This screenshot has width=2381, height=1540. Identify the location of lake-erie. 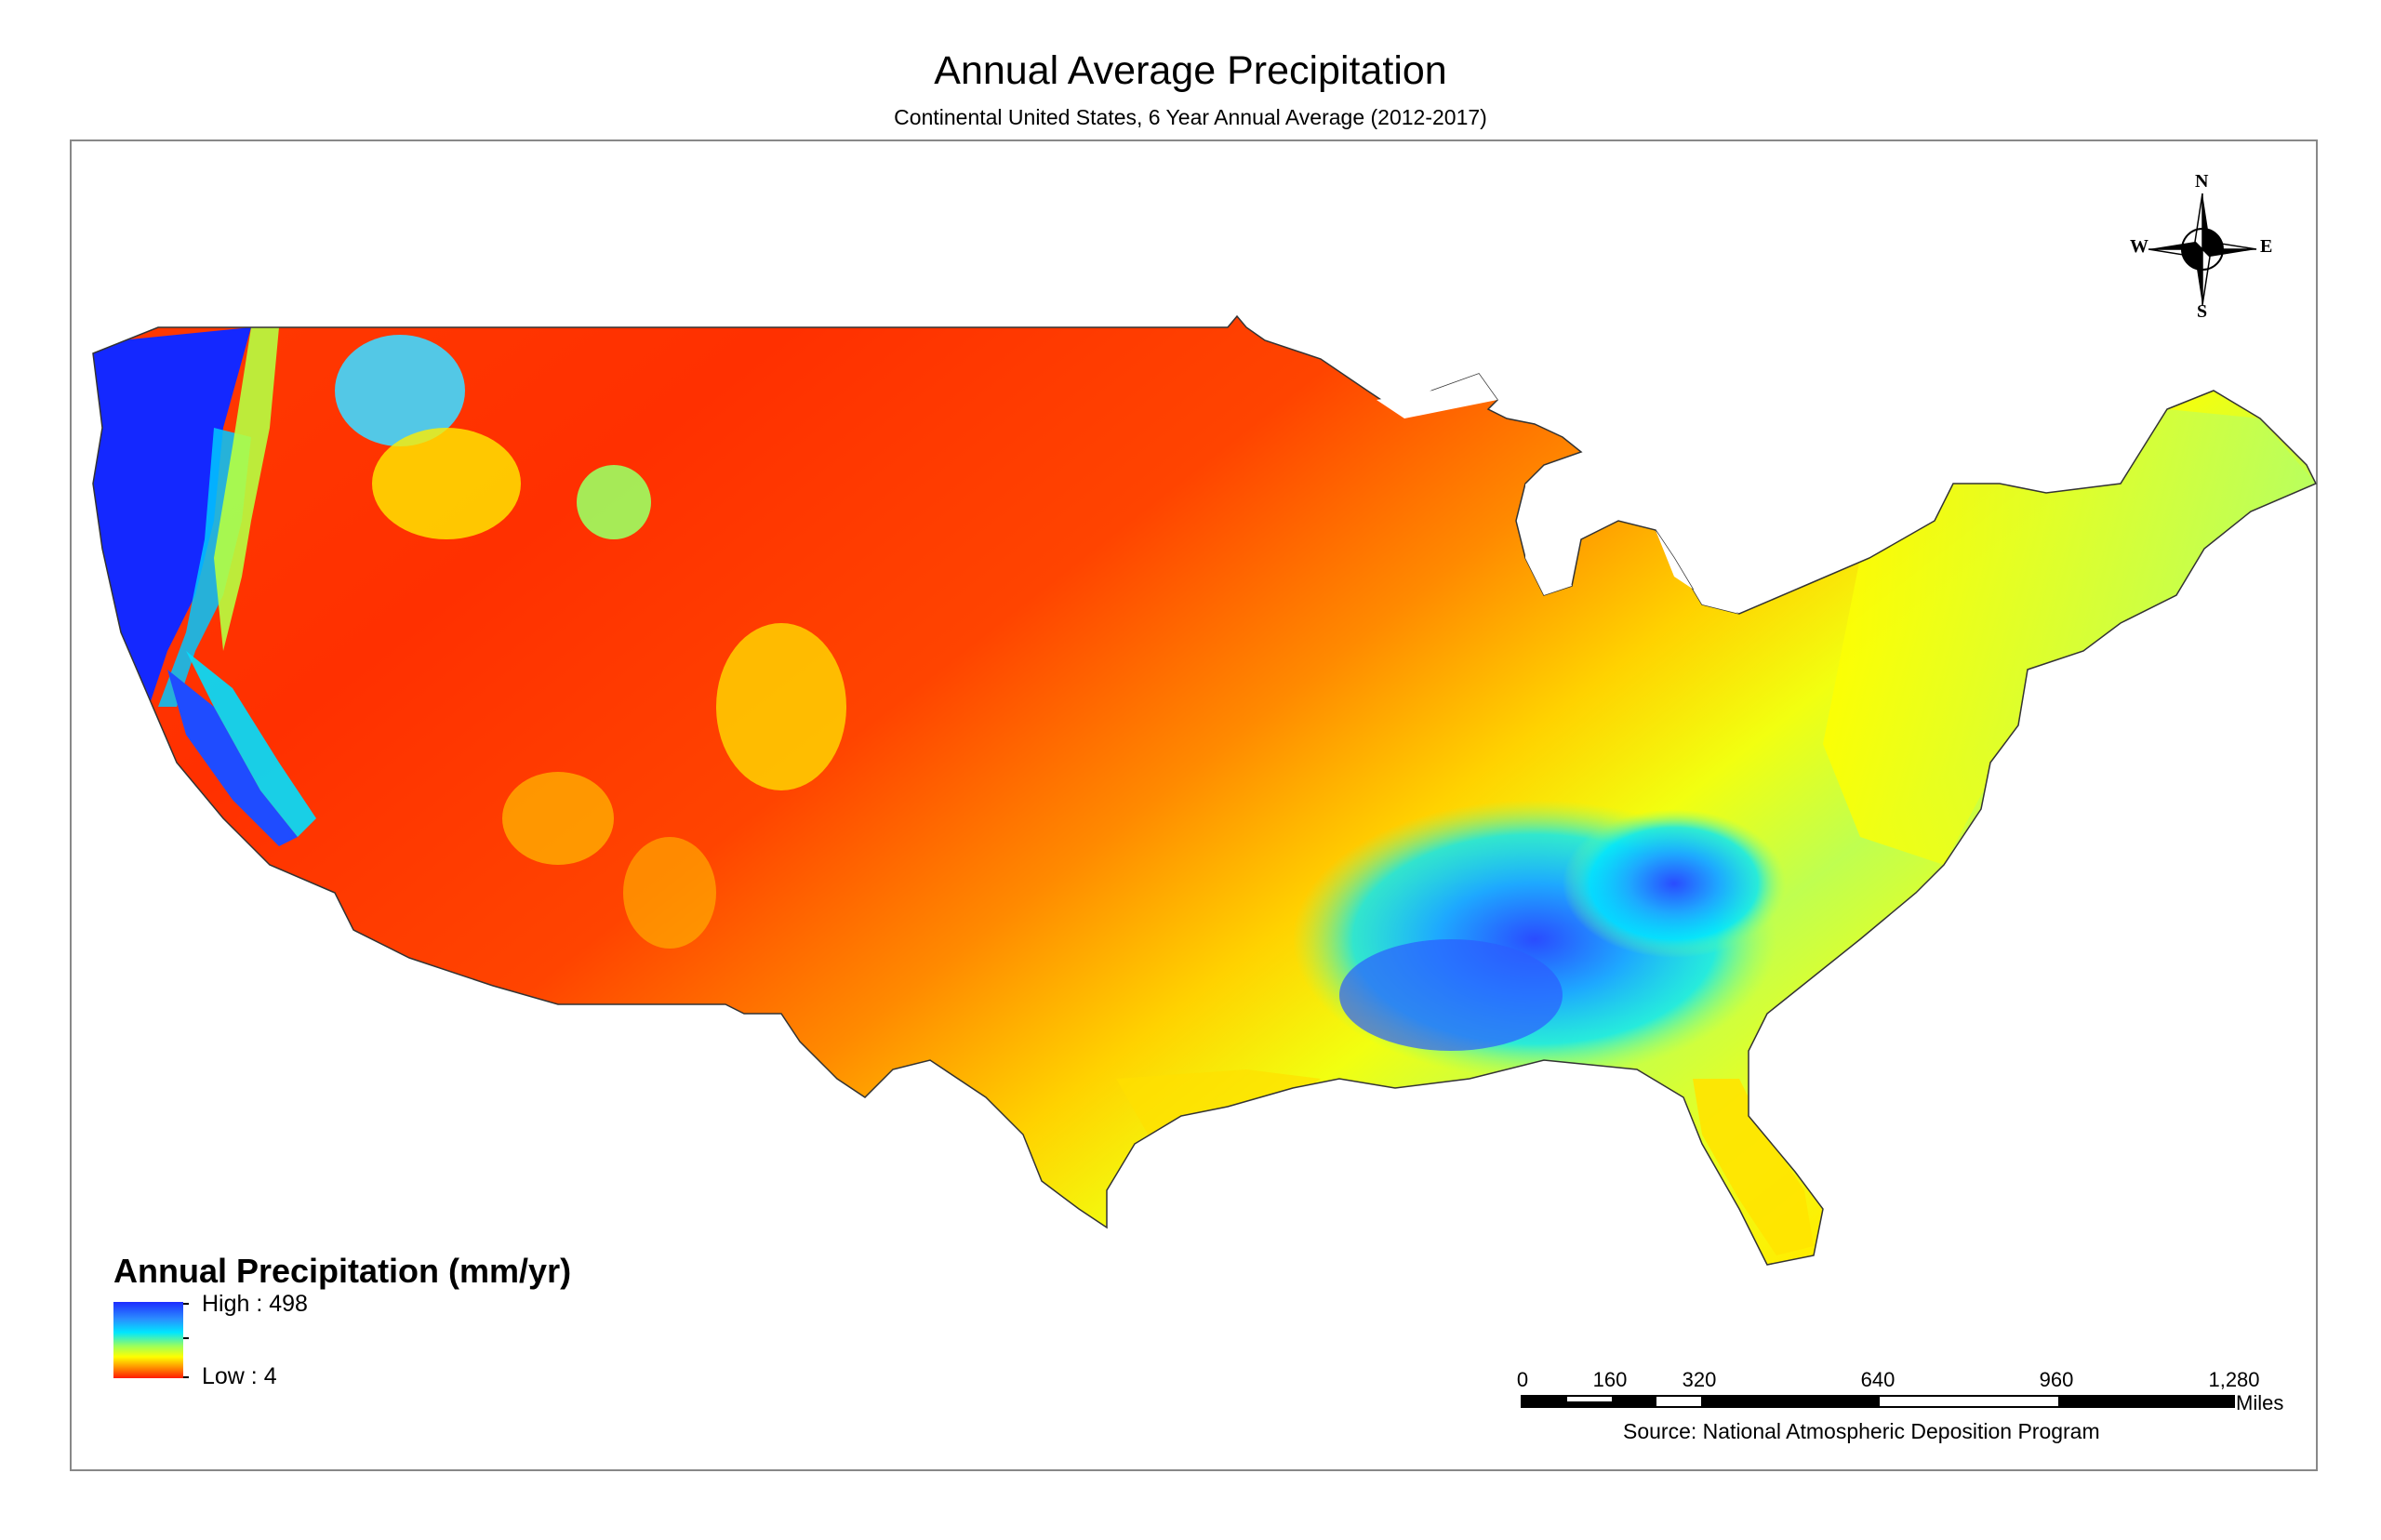
(1698, 572).